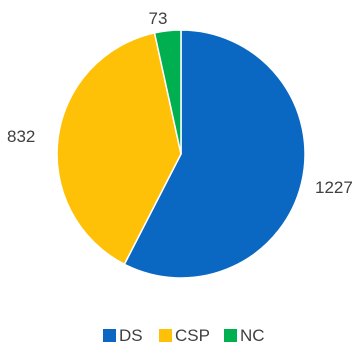 The width and height of the screenshot is (356, 352). What do you see at coordinates (167, 92) in the screenshot?
I see `pie-slice-nc` at bounding box center [167, 92].